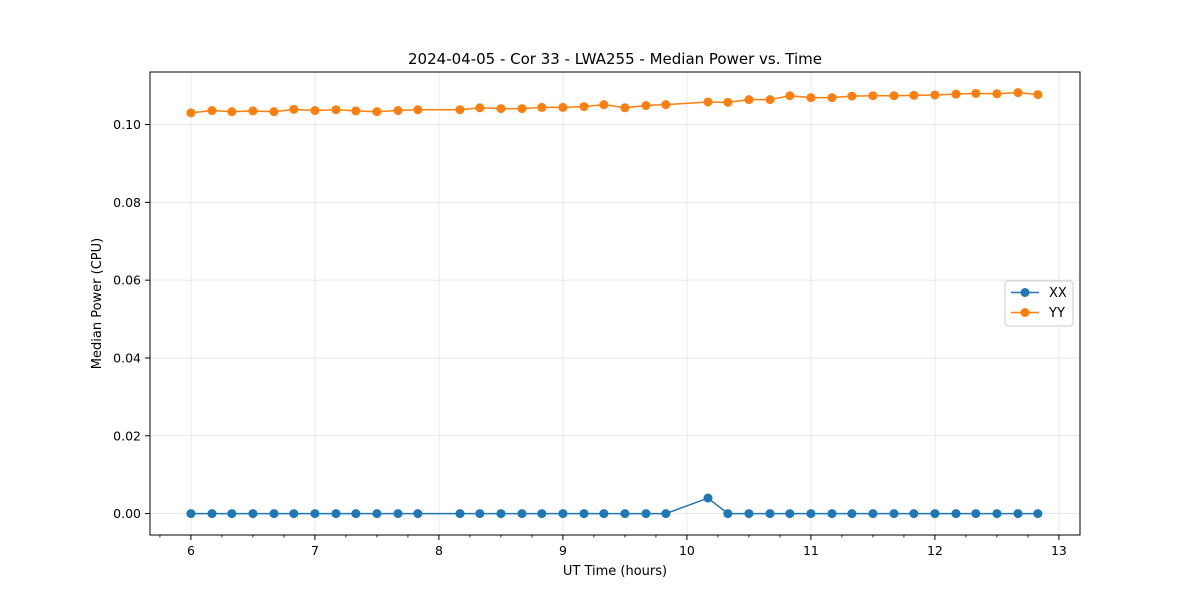  What do you see at coordinates (1025, 312) in the screenshot?
I see `legend-marker-yy` at bounding box center [1025, 312].